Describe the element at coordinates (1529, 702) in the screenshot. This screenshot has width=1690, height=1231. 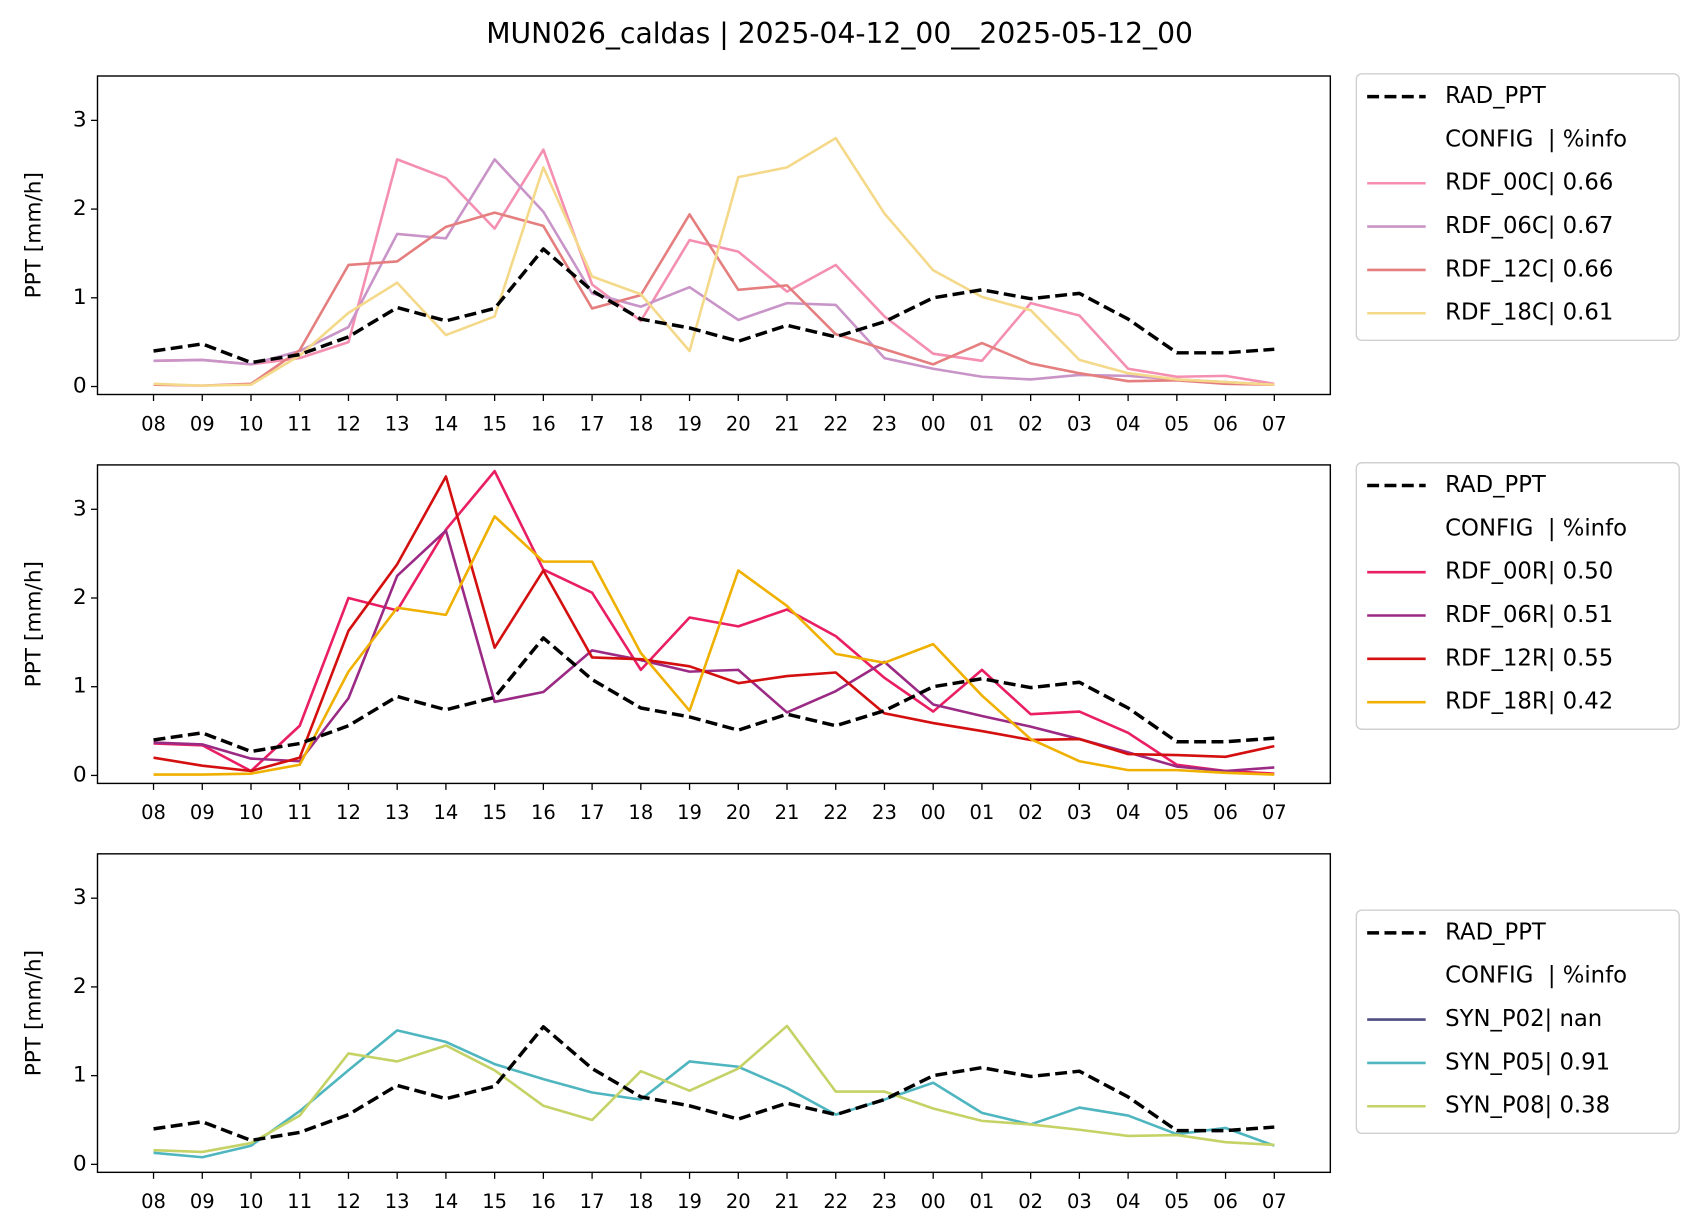
I see `legend-label: RDF_18R| 0.42` at that location.